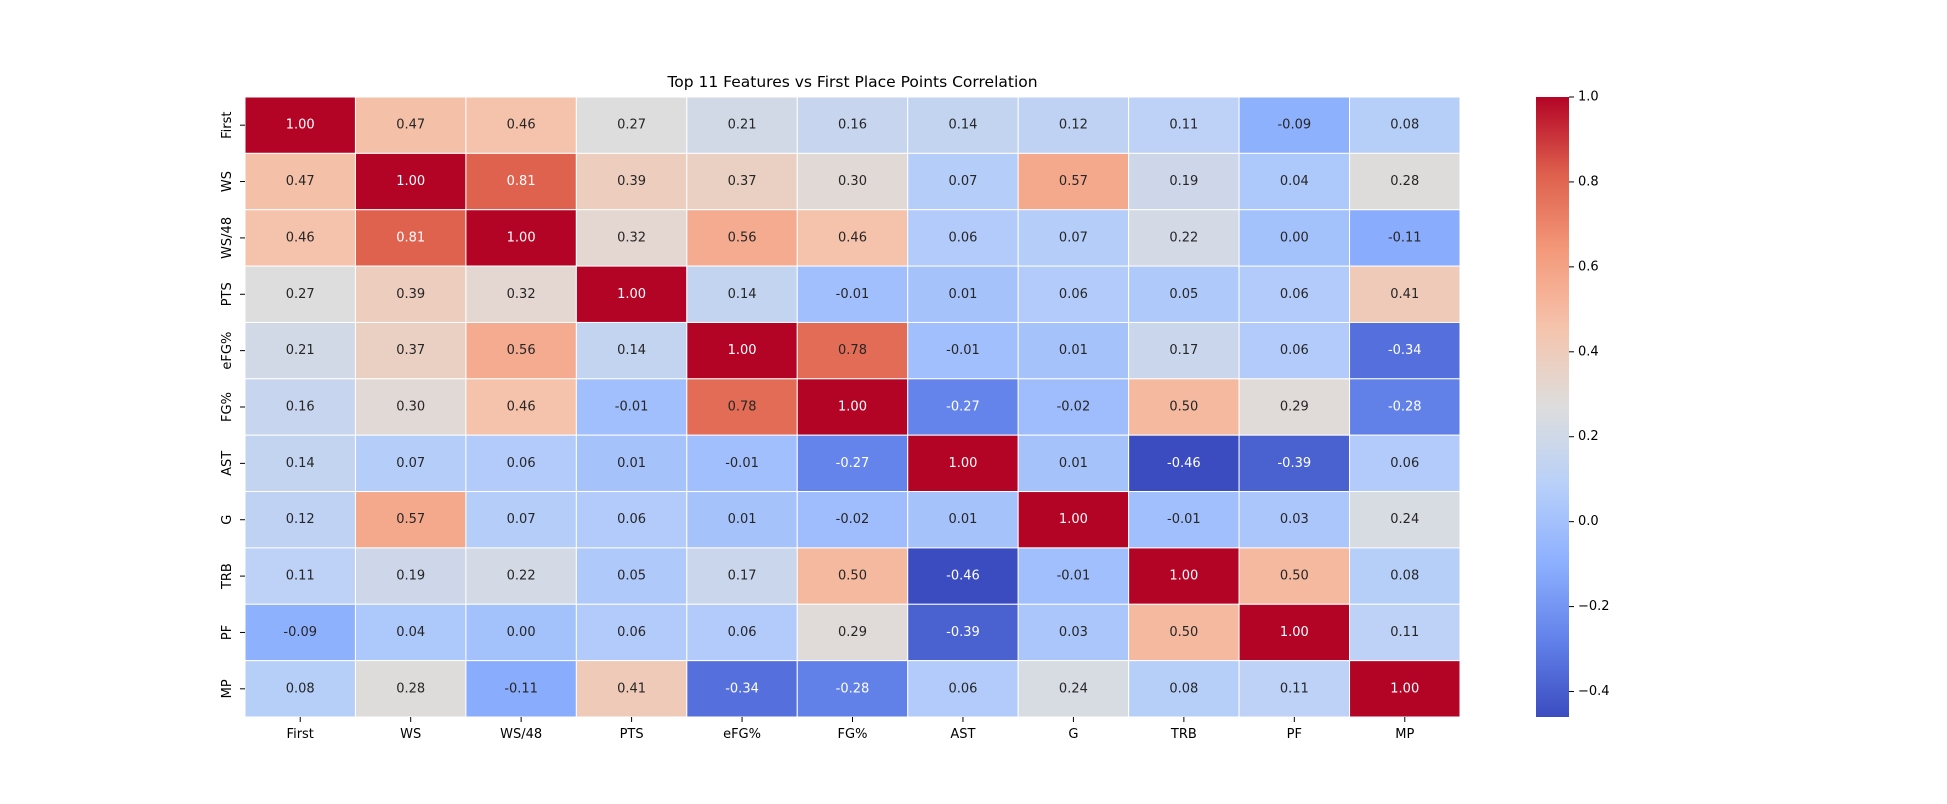 The image size is (1947, 804). What do you see at coordinates (853, 519) in the screenshot?
I see `cell-value-label: -0.02` at bounding box center [853, 519].